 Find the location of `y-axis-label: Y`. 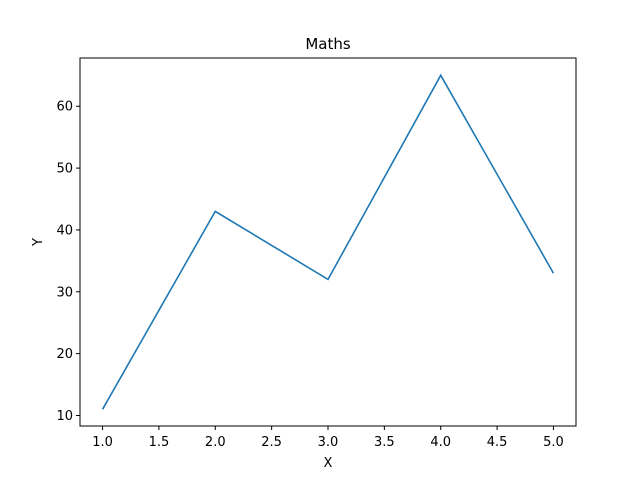

y-axis-label: Y is located at coordinates (38, 242).